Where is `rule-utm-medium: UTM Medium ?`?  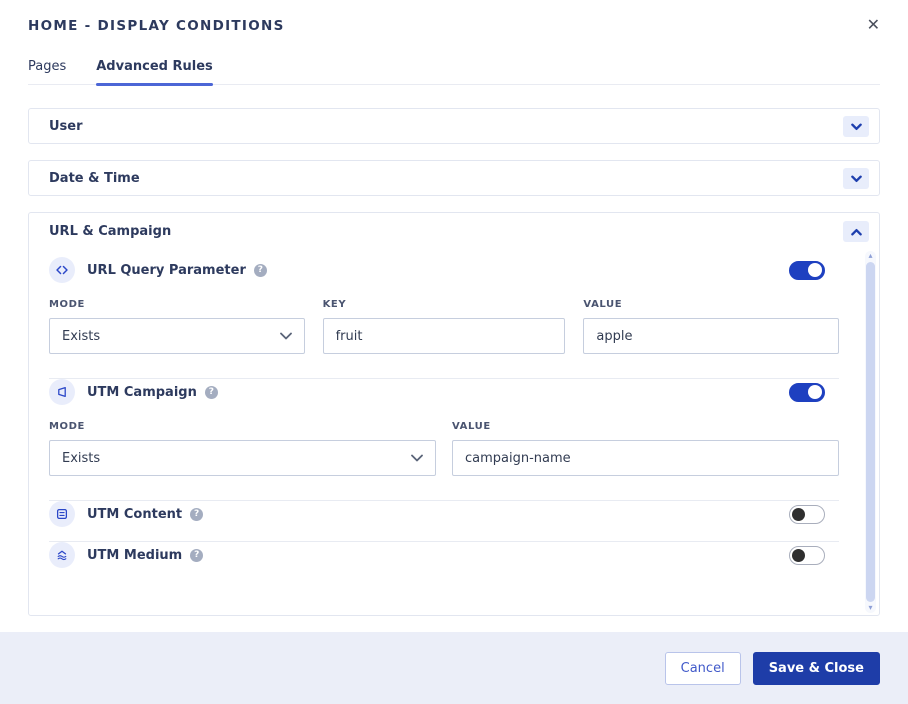 rule-utm-medium: UTM Medium ? is located at coordinates (444, 555).